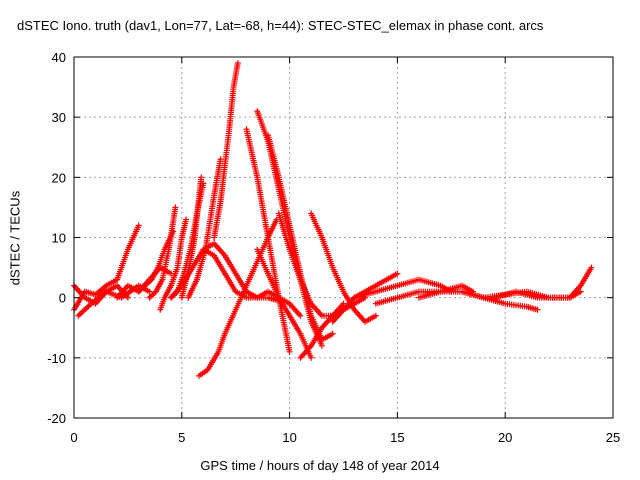 The width and height of the screenshot is (640, 480). I want to click on x-axis-label: GPS time / hours of day 148 of year 2014, so click(320, 465).